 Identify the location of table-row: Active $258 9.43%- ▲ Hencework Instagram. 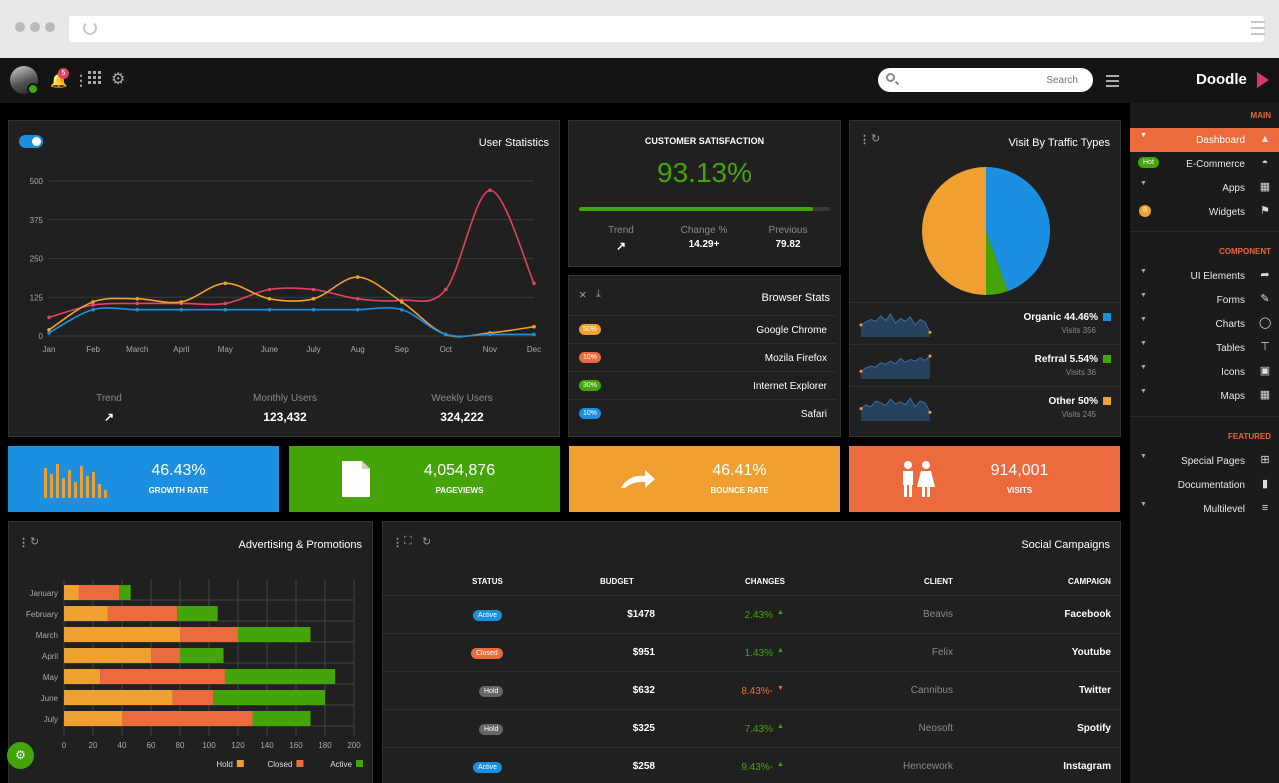
(752, 765).